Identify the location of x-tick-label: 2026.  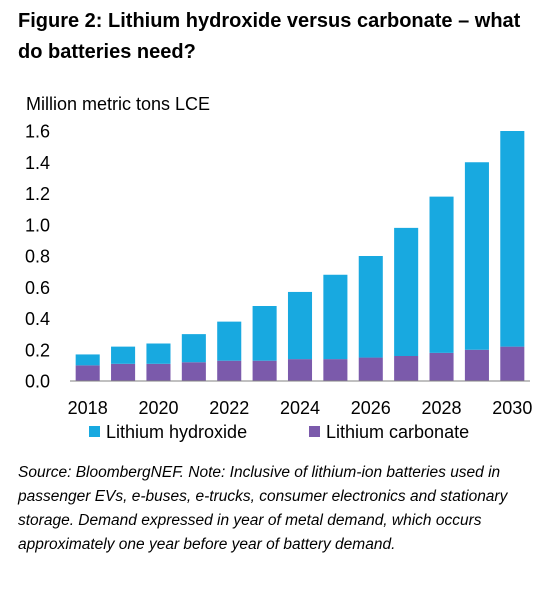
(371, 408).